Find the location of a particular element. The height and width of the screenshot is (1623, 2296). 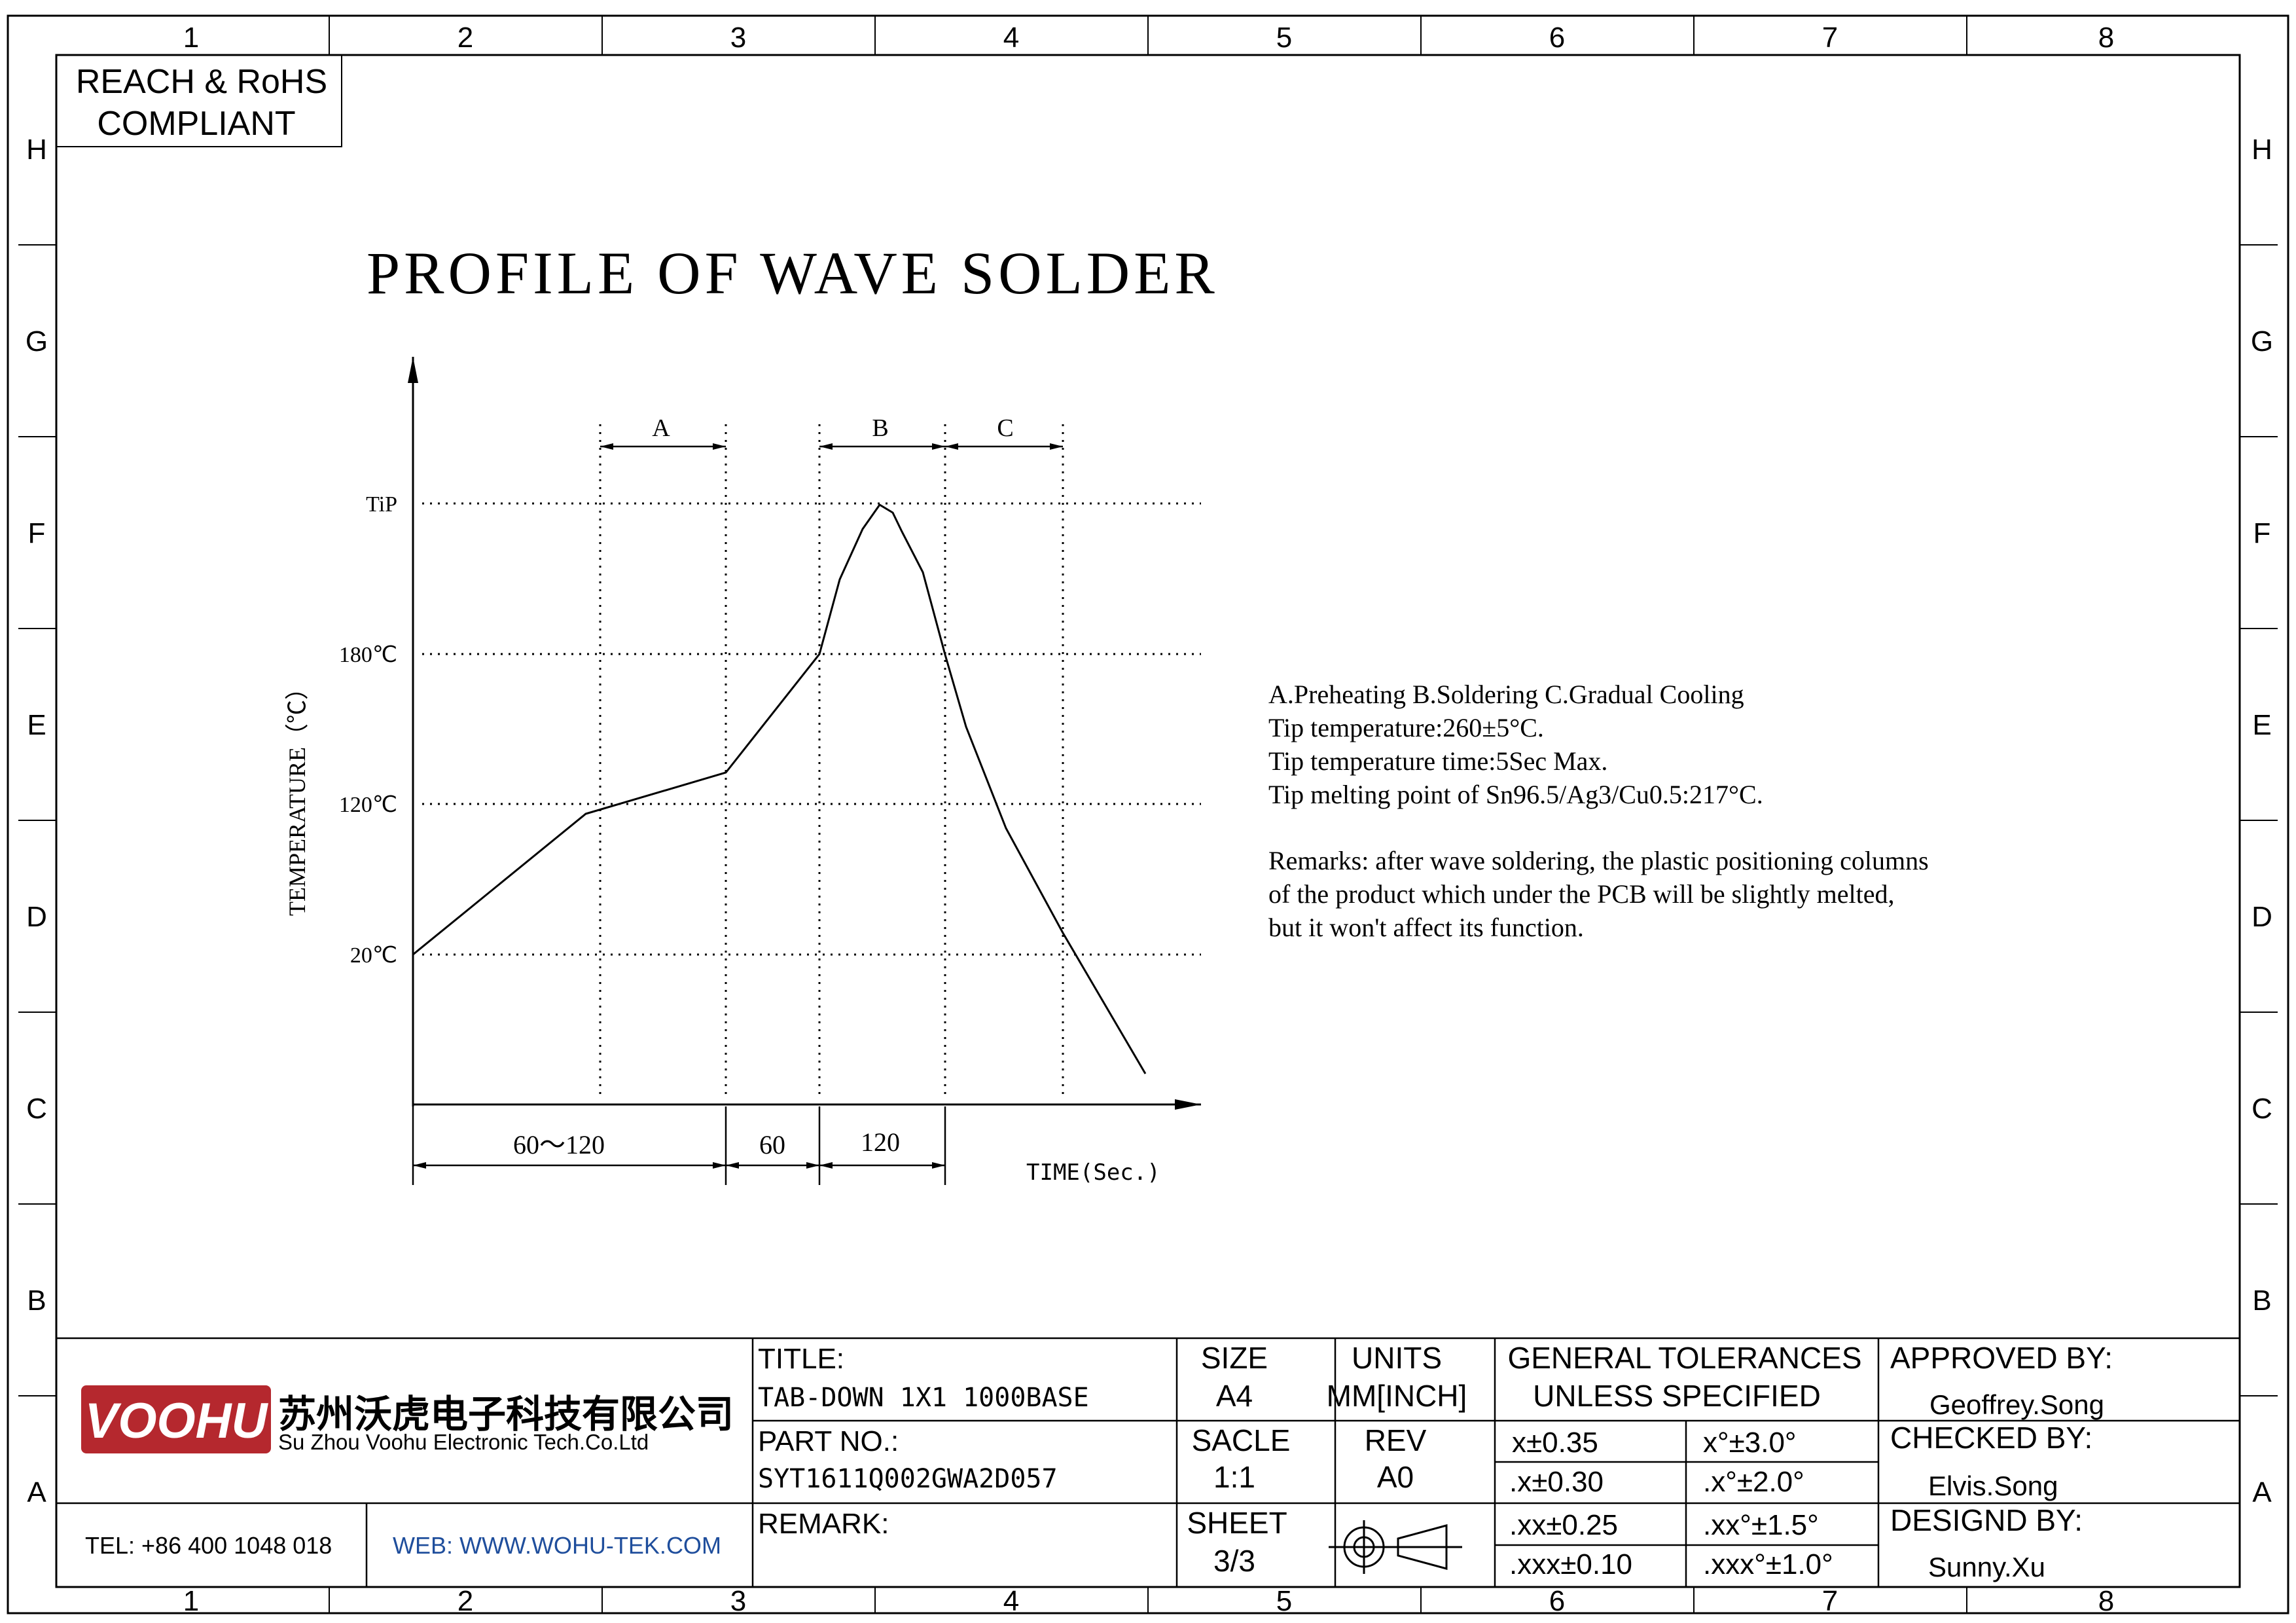

temp-label: TiP is located at coordinates (381, 504).